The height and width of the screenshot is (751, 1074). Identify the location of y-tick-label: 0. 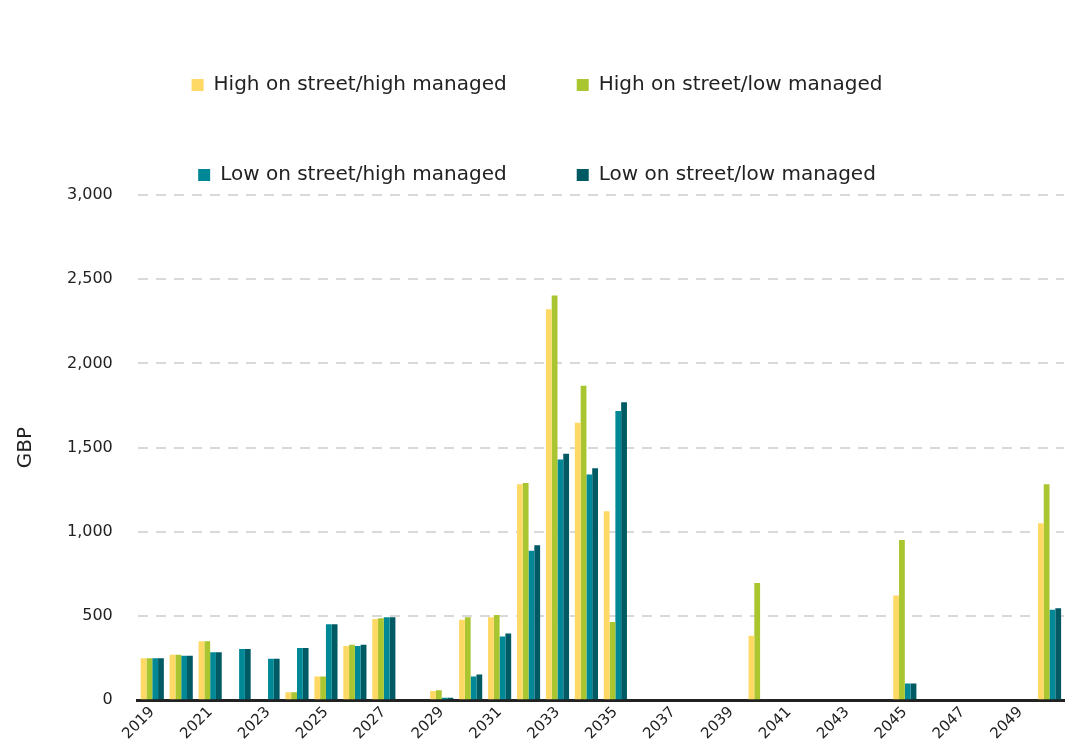
(107, 699).